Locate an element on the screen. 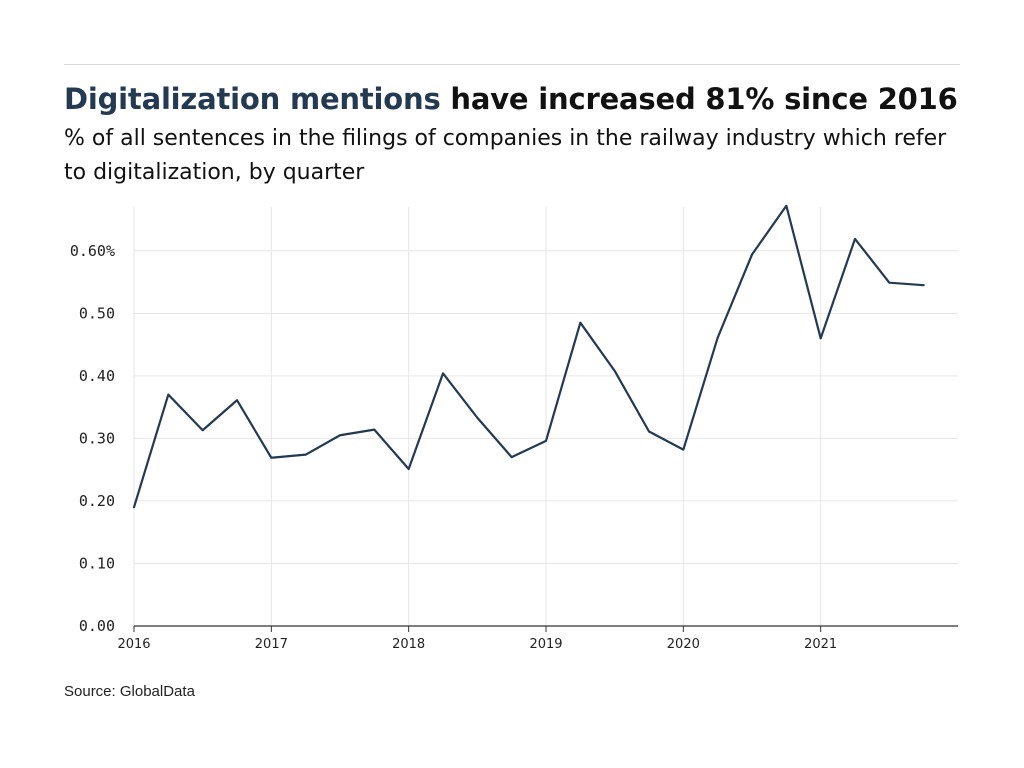  x-tick-label: 2016 is located at coordinates (133, 644).